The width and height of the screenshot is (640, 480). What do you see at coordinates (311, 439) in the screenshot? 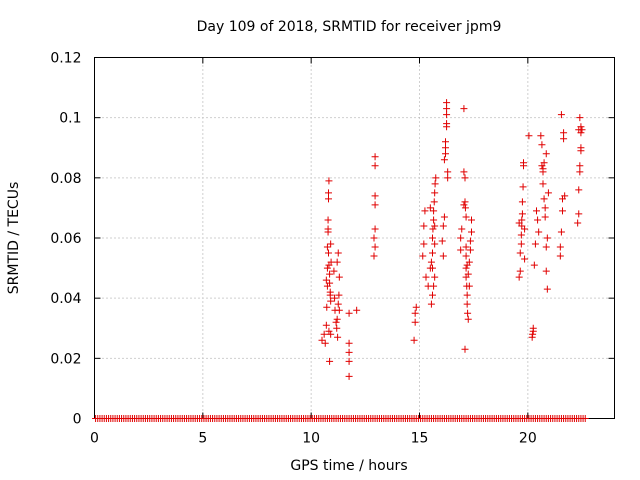
I see `x-tick-label: 10` at bounding box center [311, 439].